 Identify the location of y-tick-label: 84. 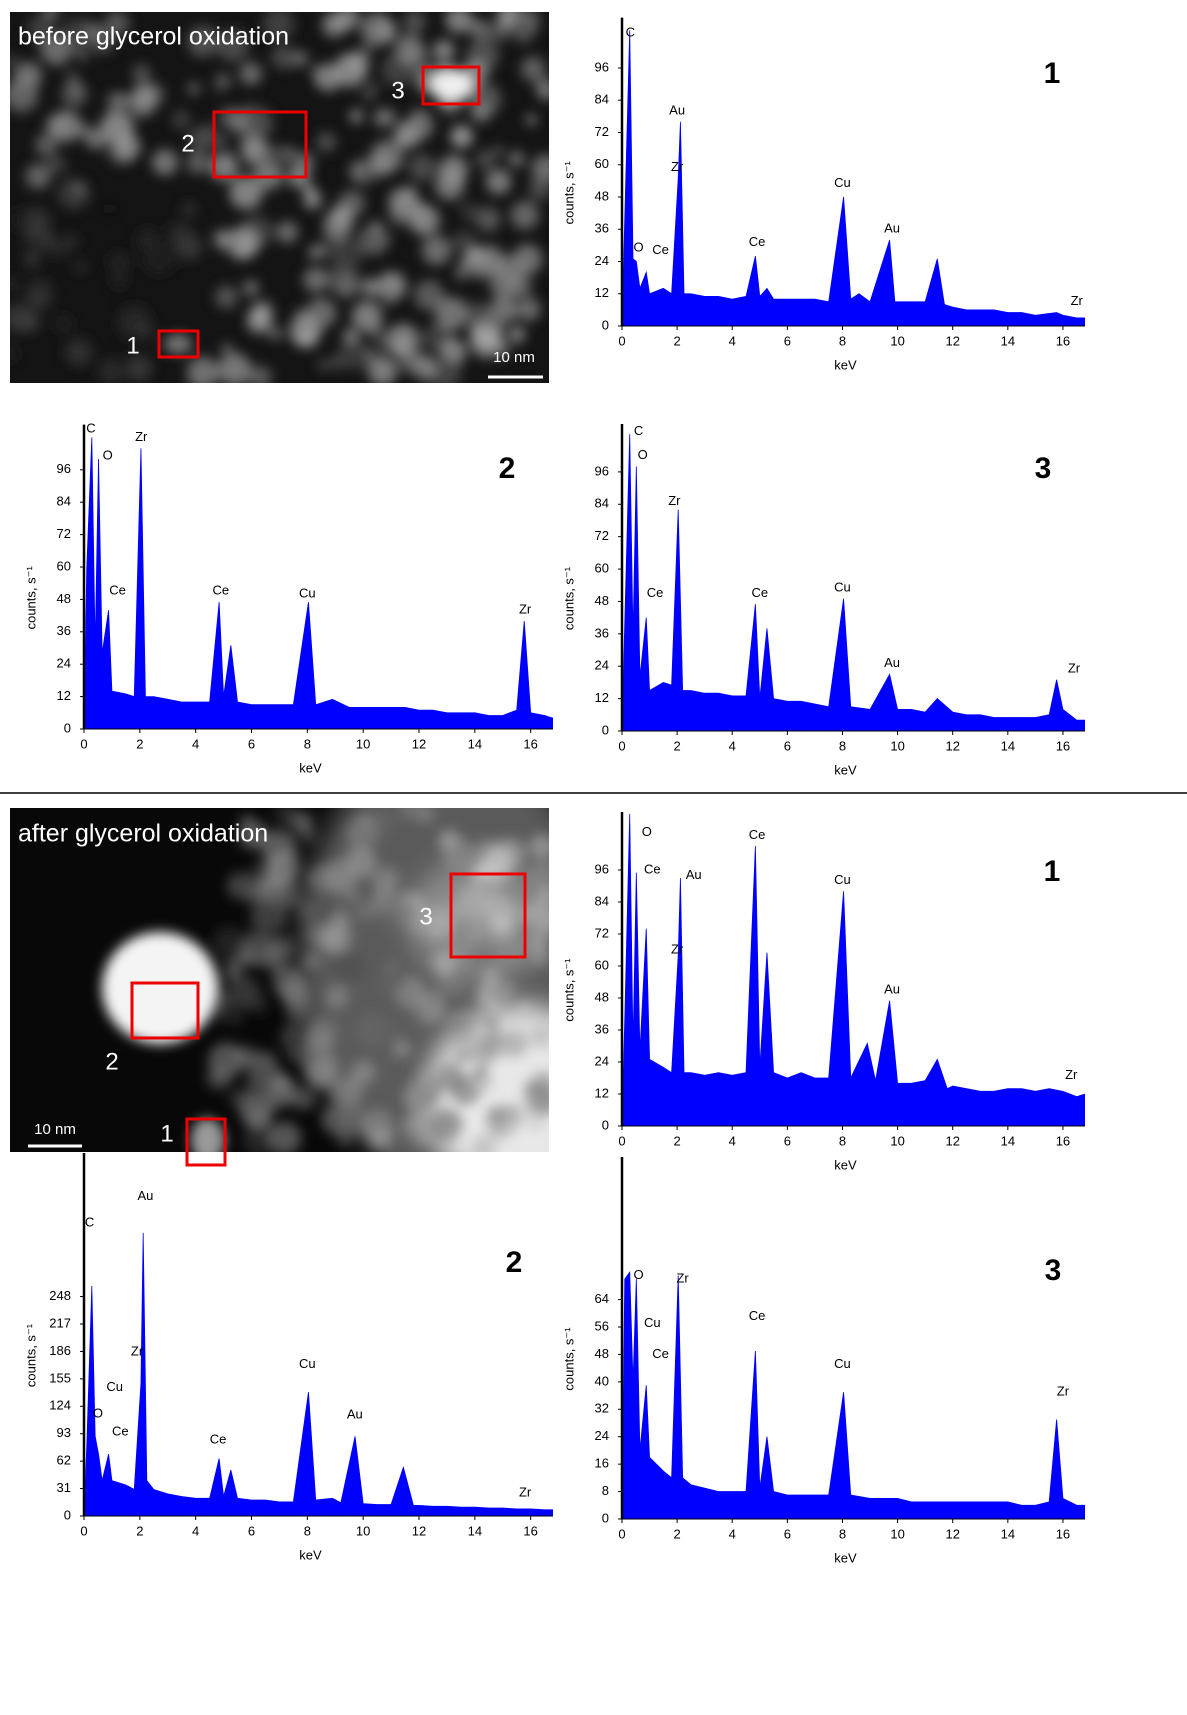
(64, 501).